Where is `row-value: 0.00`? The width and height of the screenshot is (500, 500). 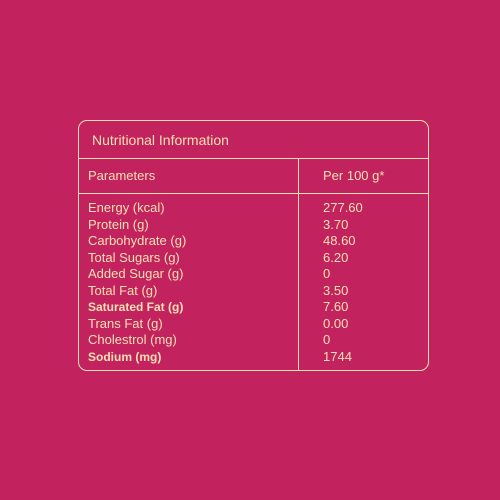 row-value: 0.00 is located at coordinates (336, 323).